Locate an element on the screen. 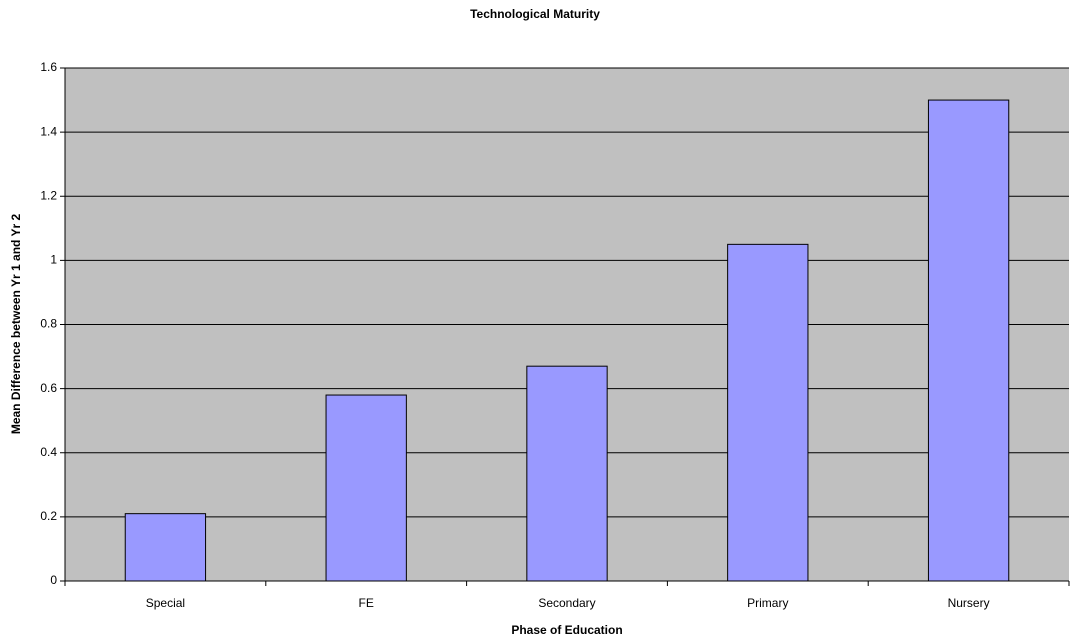 This screenshot has width=1070, height=641. x-tick-label: Primary is located at coordinates (767, 603).